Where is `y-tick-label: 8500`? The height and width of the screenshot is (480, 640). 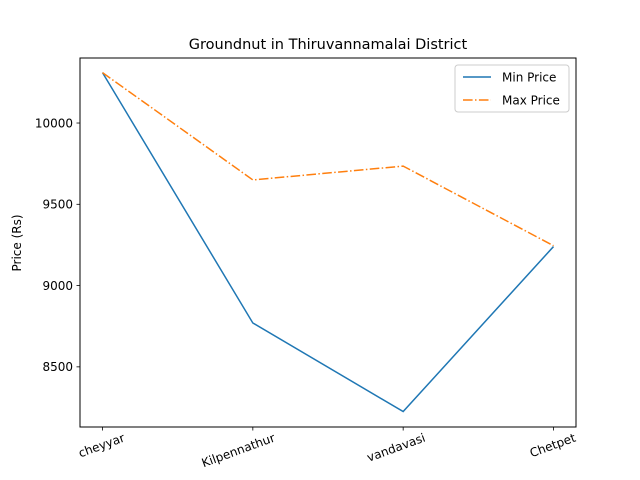
y-tick-label: 8500 is located at coordinates (57, 367).